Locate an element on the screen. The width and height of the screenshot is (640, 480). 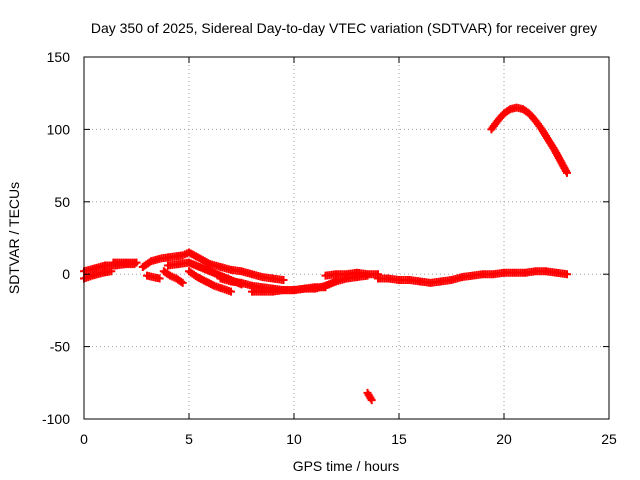
y-tick-label: 0 is located at coordinates (66, 274).